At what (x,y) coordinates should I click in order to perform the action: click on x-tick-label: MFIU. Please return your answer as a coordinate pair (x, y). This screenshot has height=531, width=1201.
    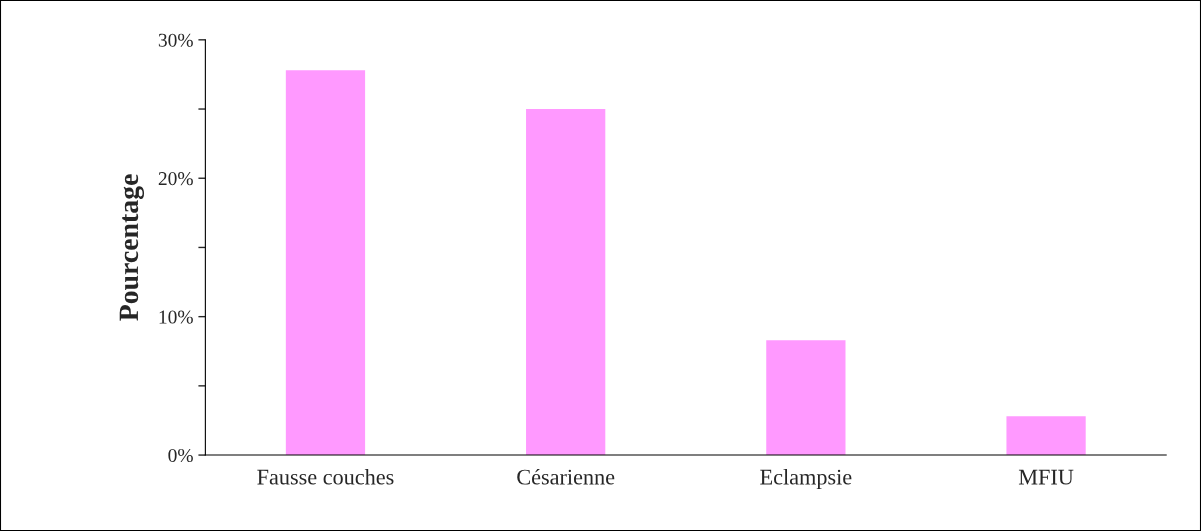
    Looking at the image, I should click on (1046, 477).